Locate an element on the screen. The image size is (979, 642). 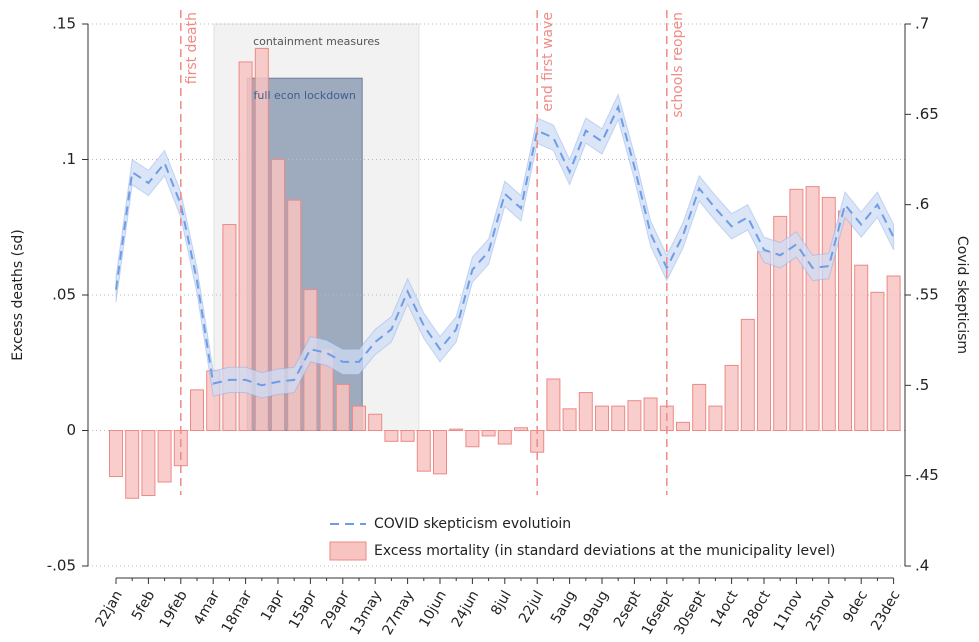
annotation-label: end first wave is located at coordinates (548, 62).